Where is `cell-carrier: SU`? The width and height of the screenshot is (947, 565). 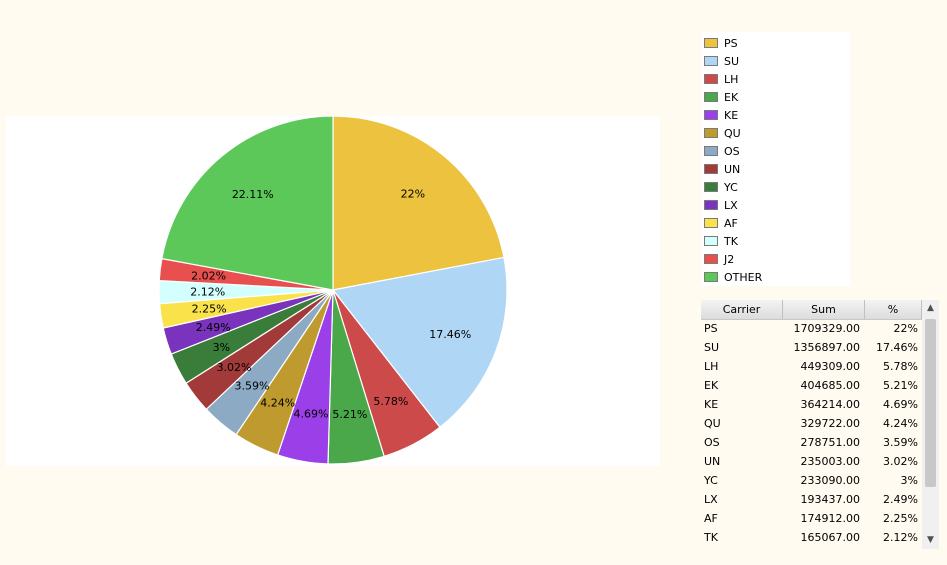
cell-carrier: SU is located at coordinates (712, 347).